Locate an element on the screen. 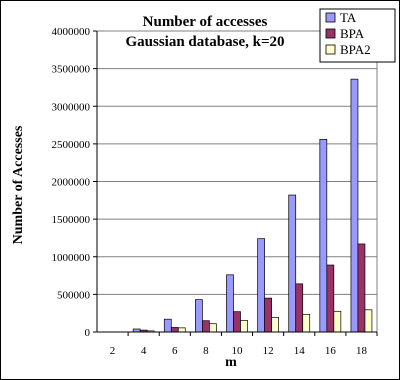 The image size is (400, 380). y-tick-label: 2000000 is located at coordinates (71, 183).